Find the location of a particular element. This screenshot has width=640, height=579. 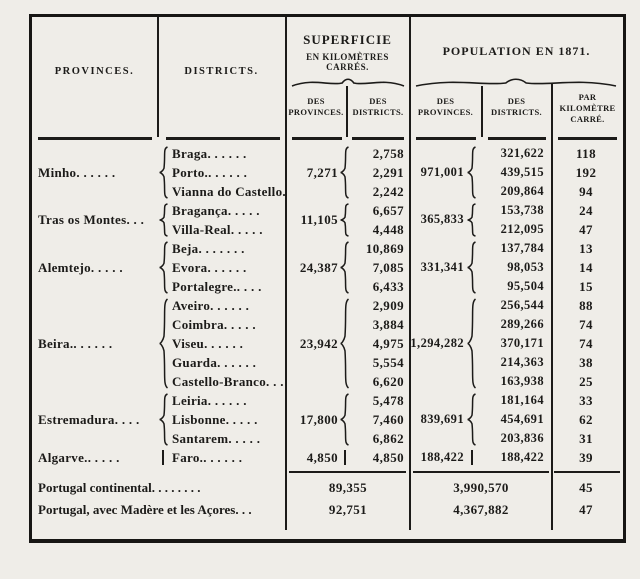

population-district-value: 153,738 is located at coordinates (522, 210).